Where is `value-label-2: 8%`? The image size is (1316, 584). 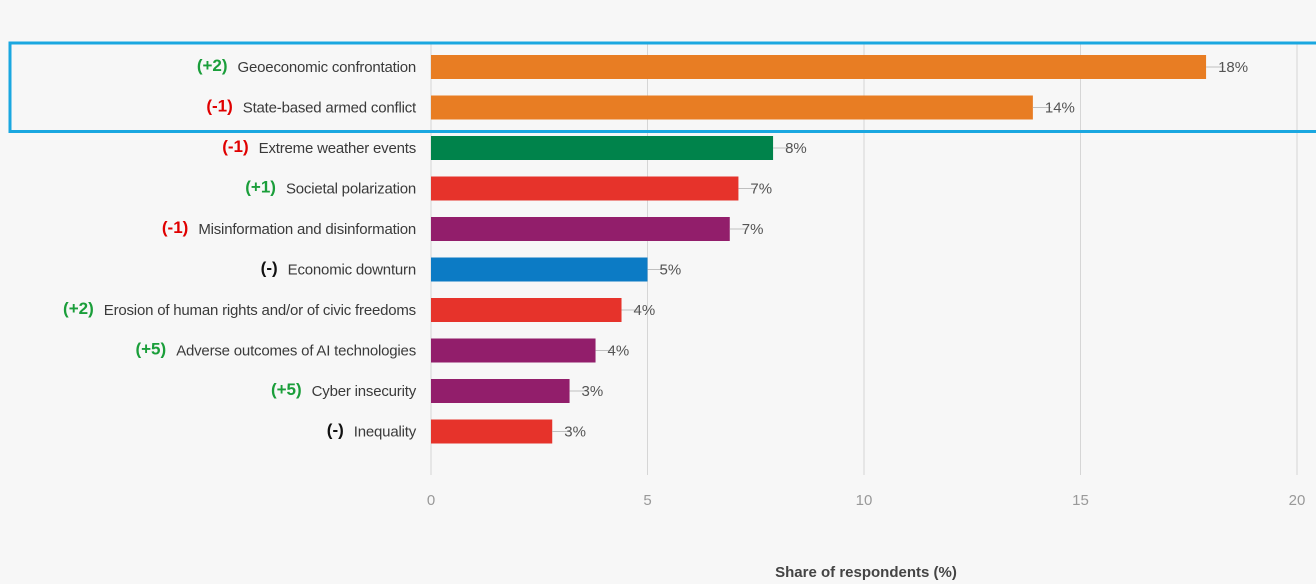
value-label-2: 8% is located at coordinates (796, 148).